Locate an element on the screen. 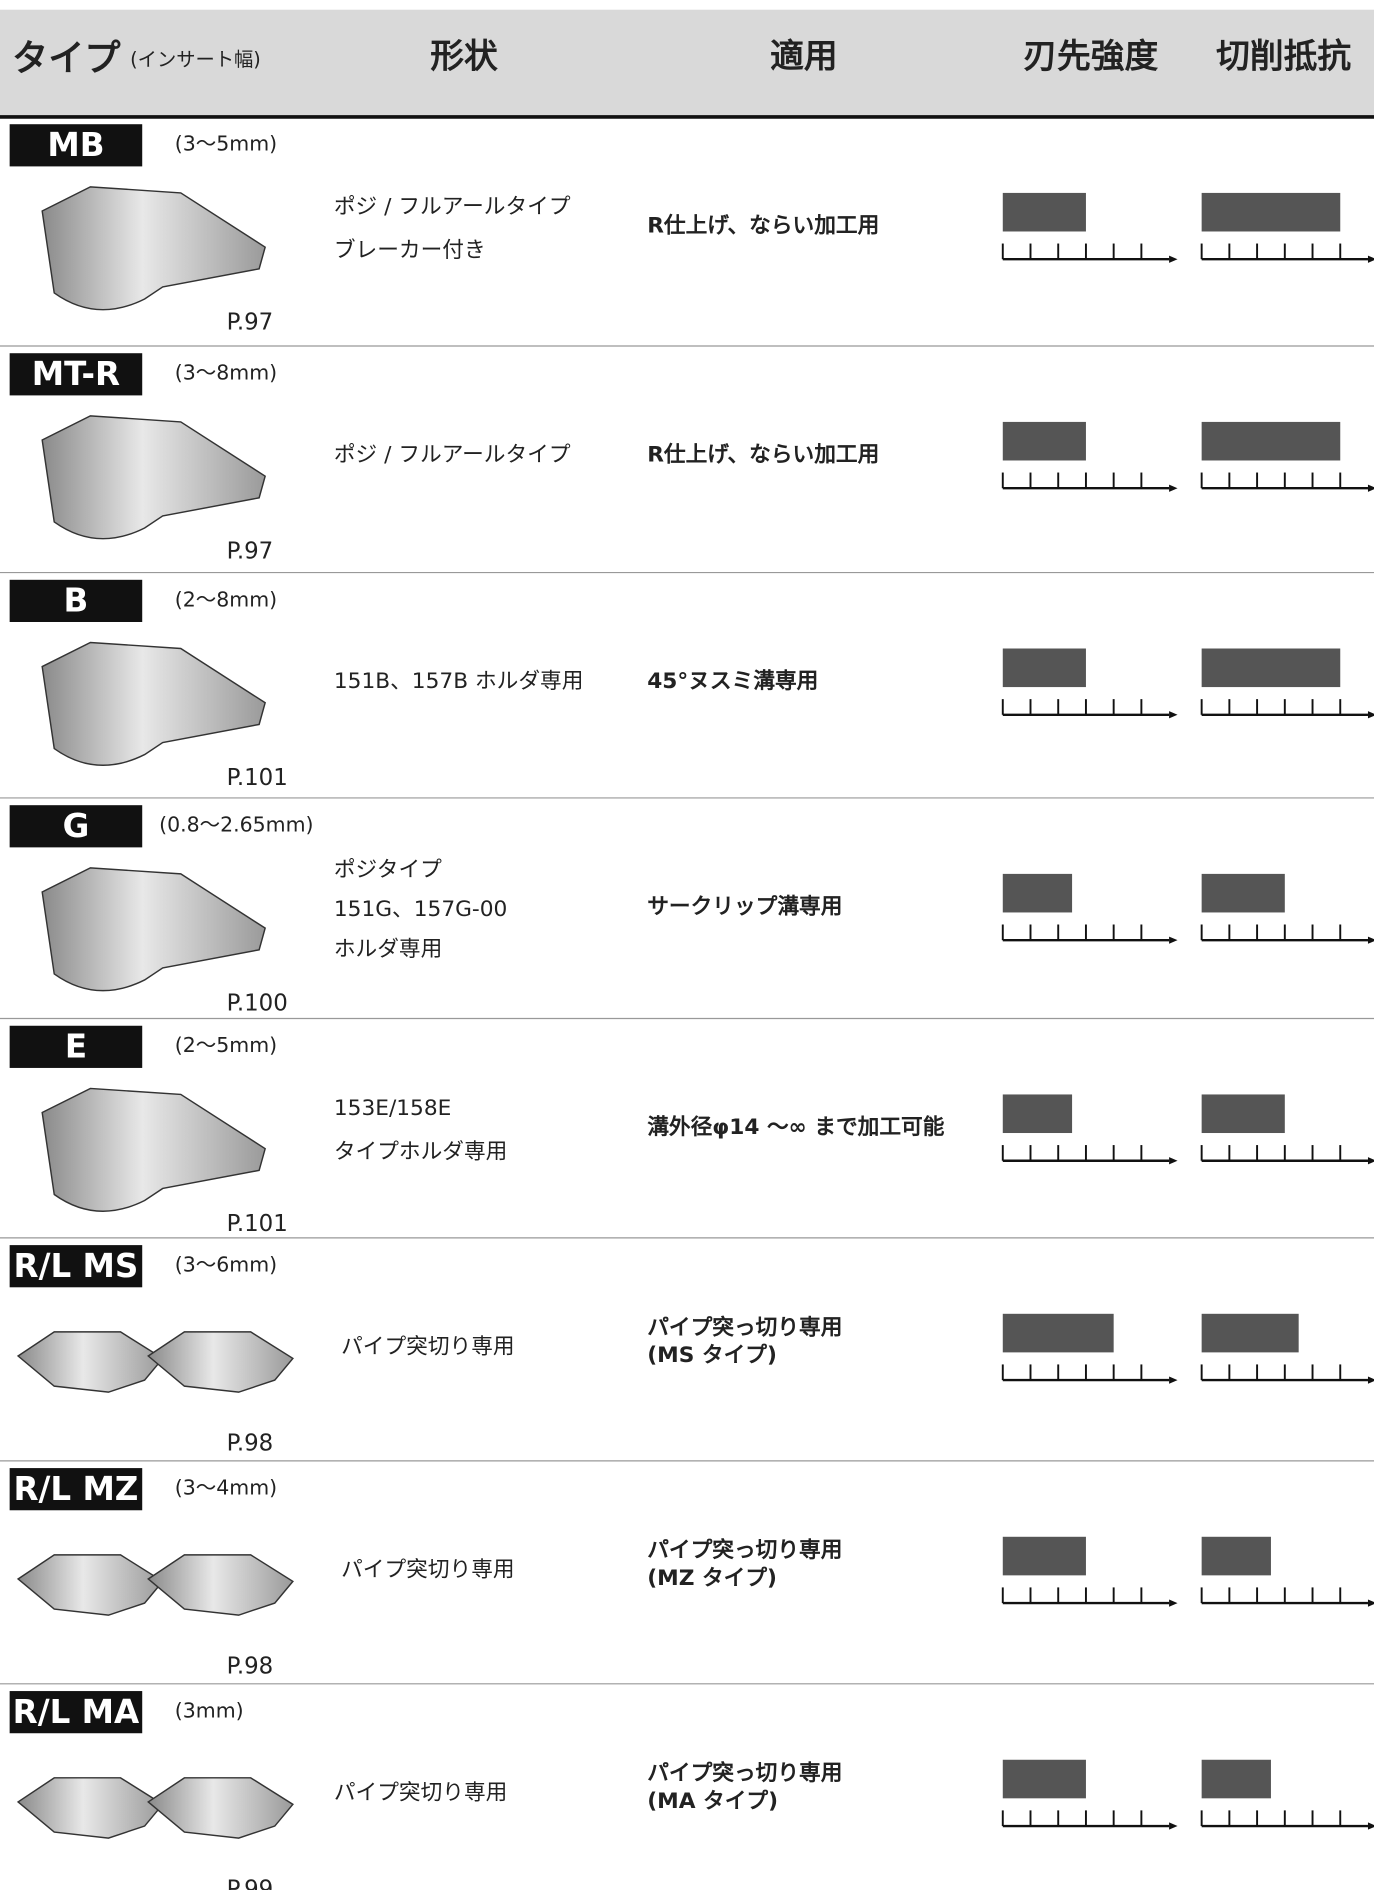 This screenshot has width=1374, height=1890. type-name: G is located at coordinates (76, 826).